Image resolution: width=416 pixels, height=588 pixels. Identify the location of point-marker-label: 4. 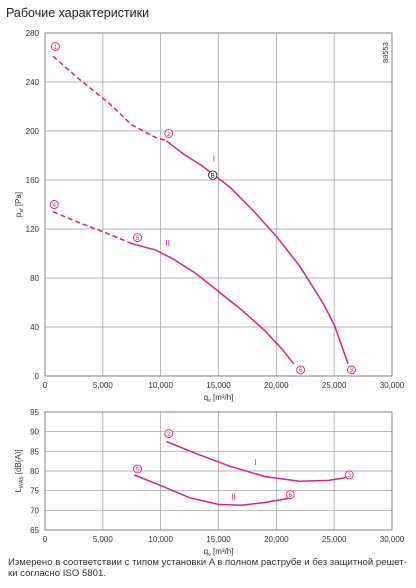
(55, 206).